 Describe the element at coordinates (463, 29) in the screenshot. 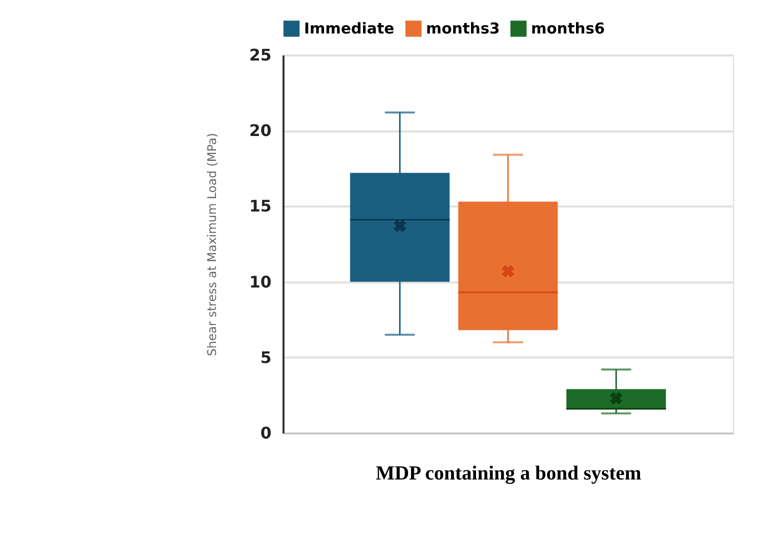

I see `legend-label: months3` at that location.